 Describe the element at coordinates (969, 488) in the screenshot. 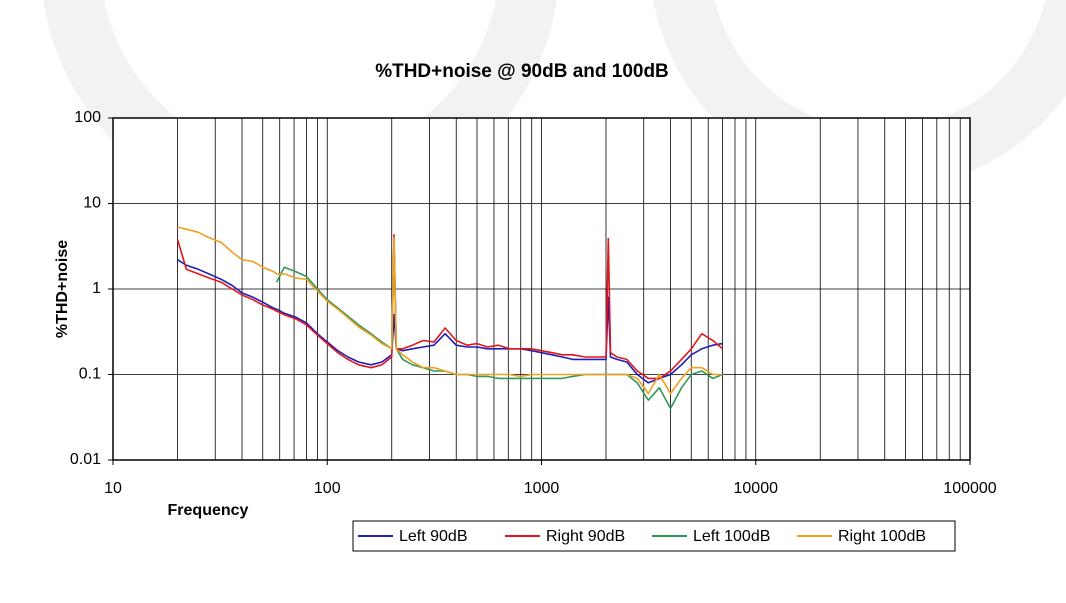

I see `x-tick-label: 100000` at that location.